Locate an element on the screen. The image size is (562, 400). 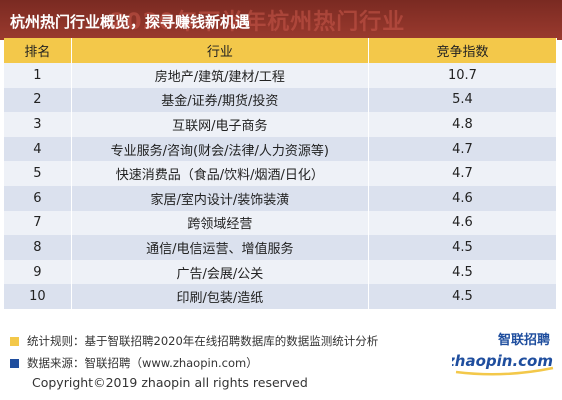
column-header-rank: 排名 is located at coordinates (38, 50).